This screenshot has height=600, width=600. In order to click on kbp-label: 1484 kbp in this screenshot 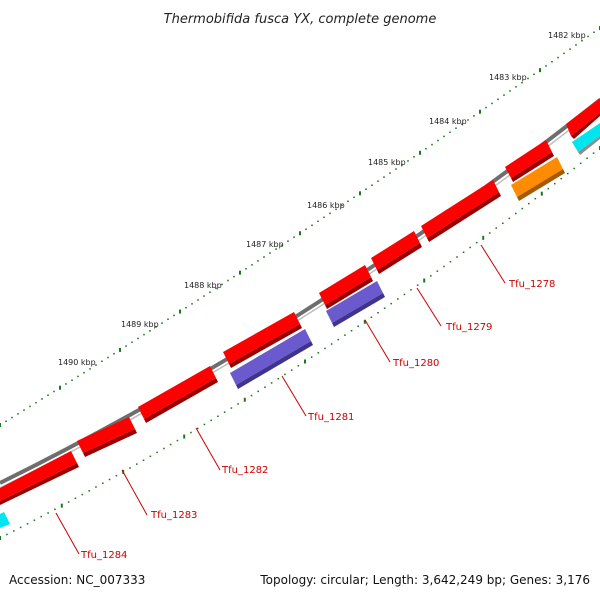, I will do `click(448, 121)`.